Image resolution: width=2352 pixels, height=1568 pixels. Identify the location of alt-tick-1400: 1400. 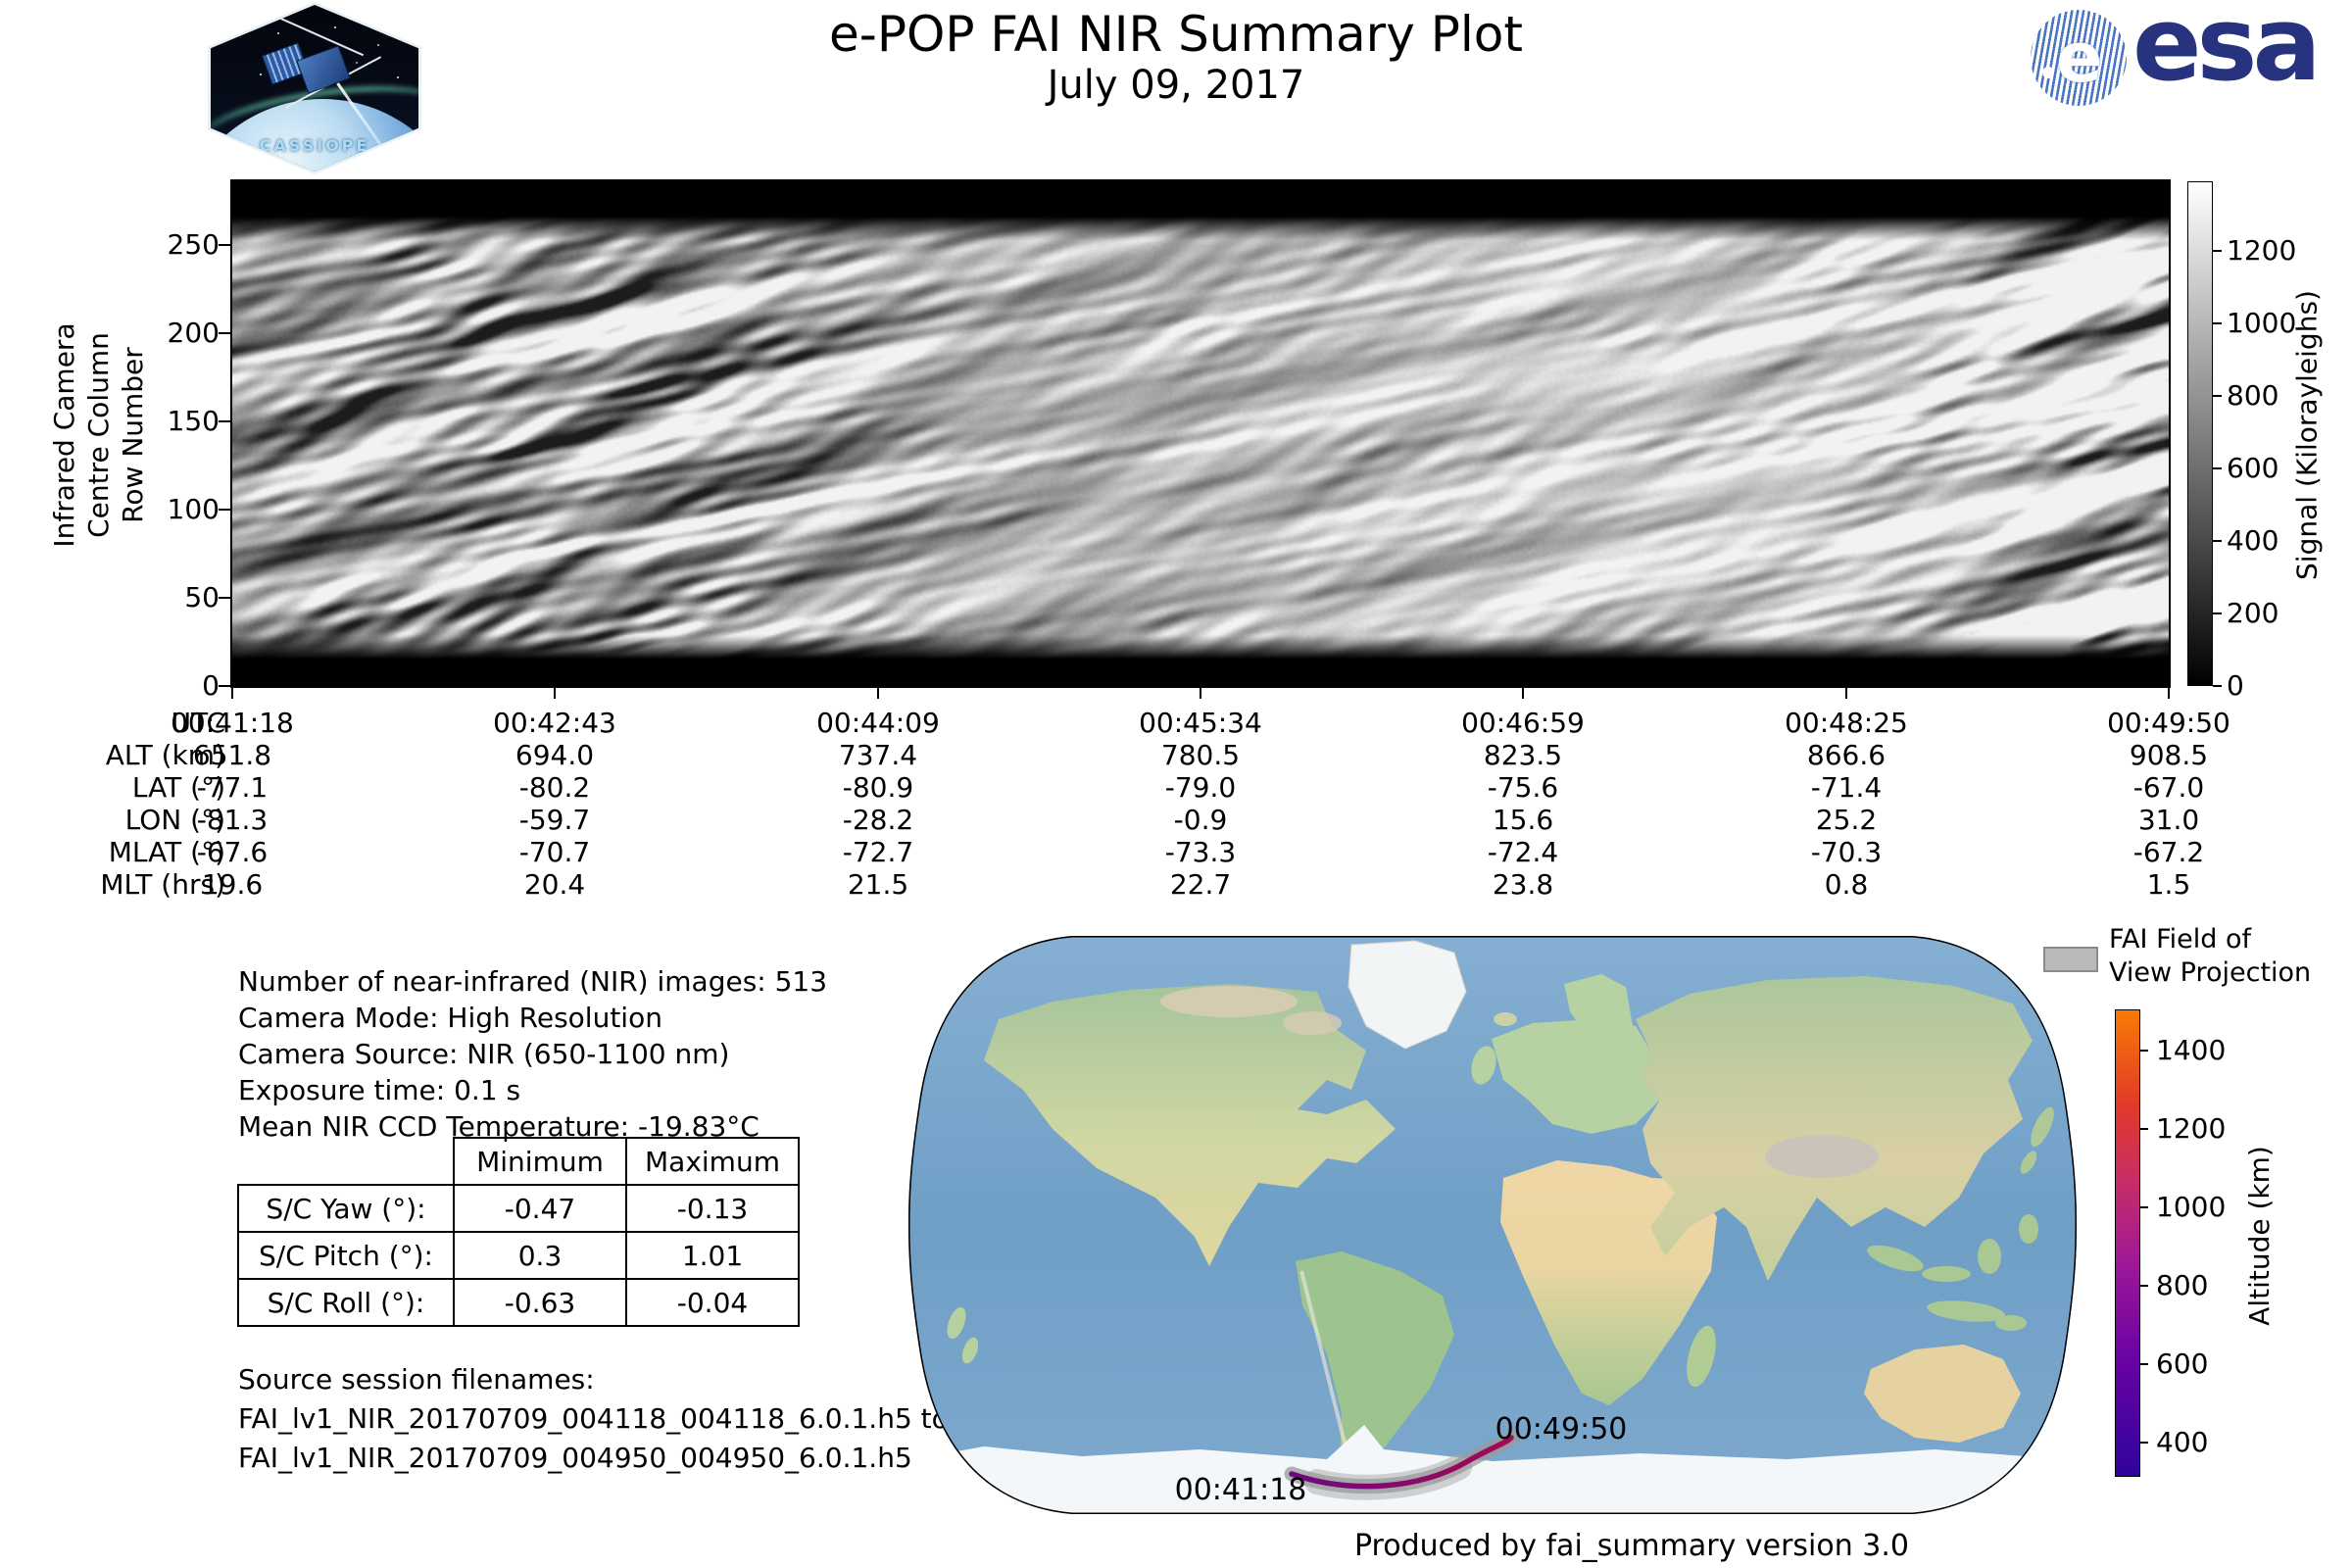
(2191, 1050).